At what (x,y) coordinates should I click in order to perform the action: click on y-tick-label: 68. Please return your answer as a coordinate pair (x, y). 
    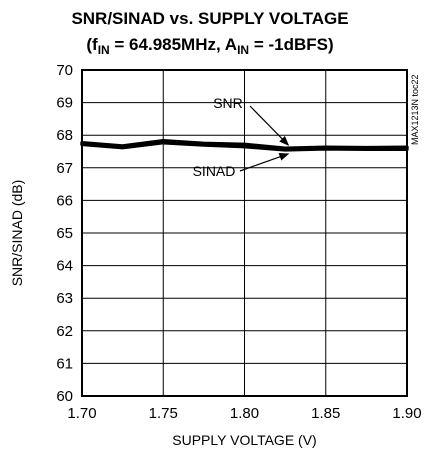
    Looking at the image, I should click on (64, 135).